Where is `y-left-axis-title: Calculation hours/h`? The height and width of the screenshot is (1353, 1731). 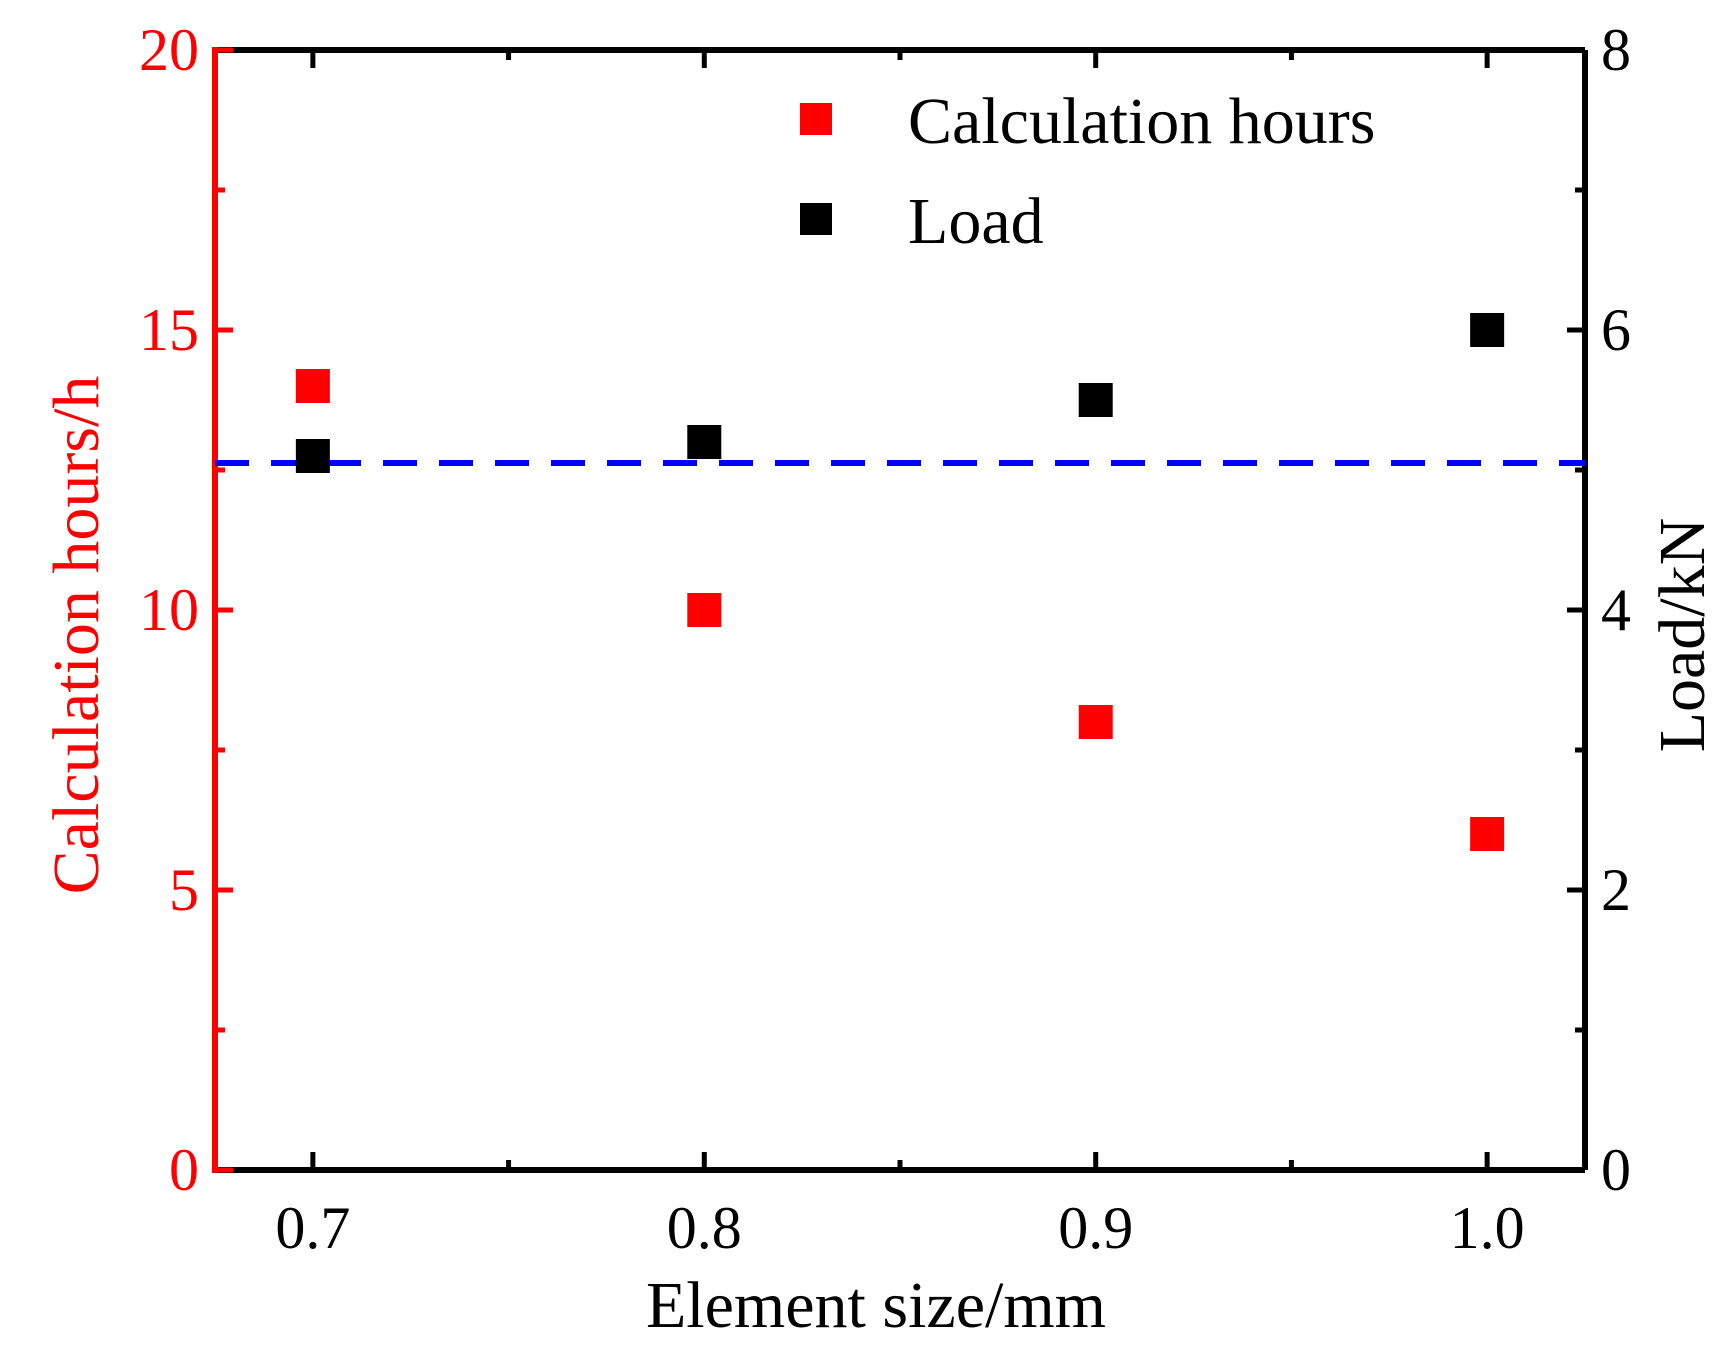
y-left-axis-title: Calculation hours/h is located at coordinates (76, 635).